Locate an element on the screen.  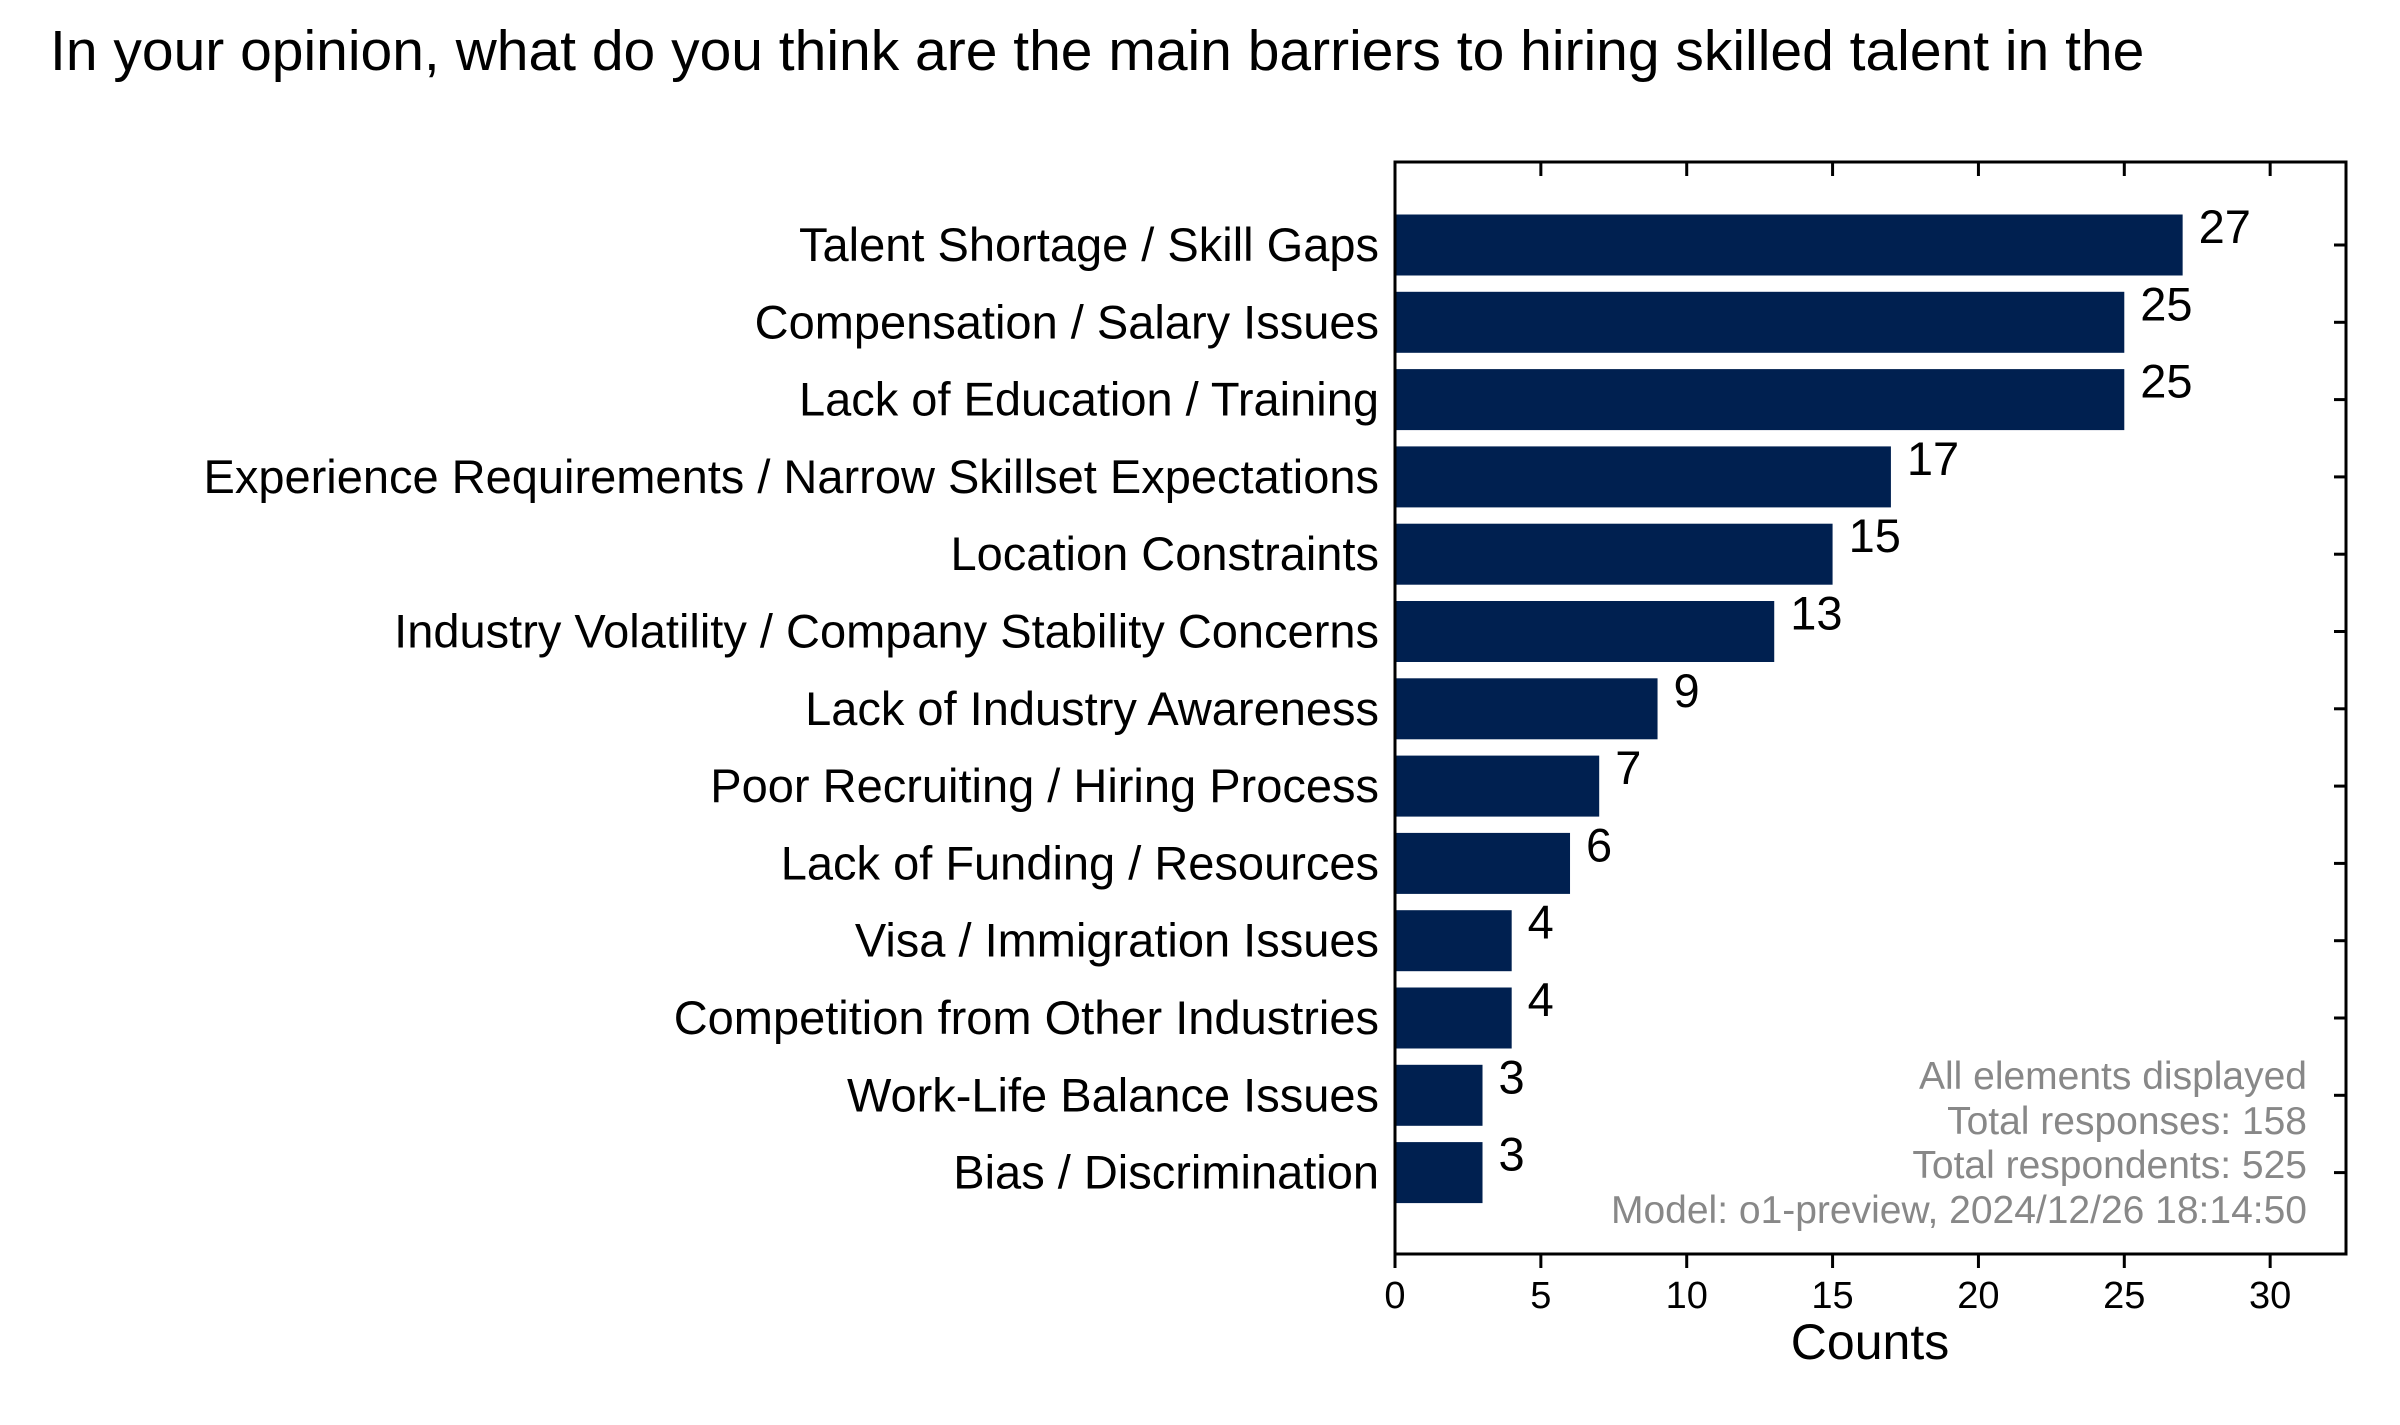
category-label: Location Constraints is located at coordinates (1165, 553).